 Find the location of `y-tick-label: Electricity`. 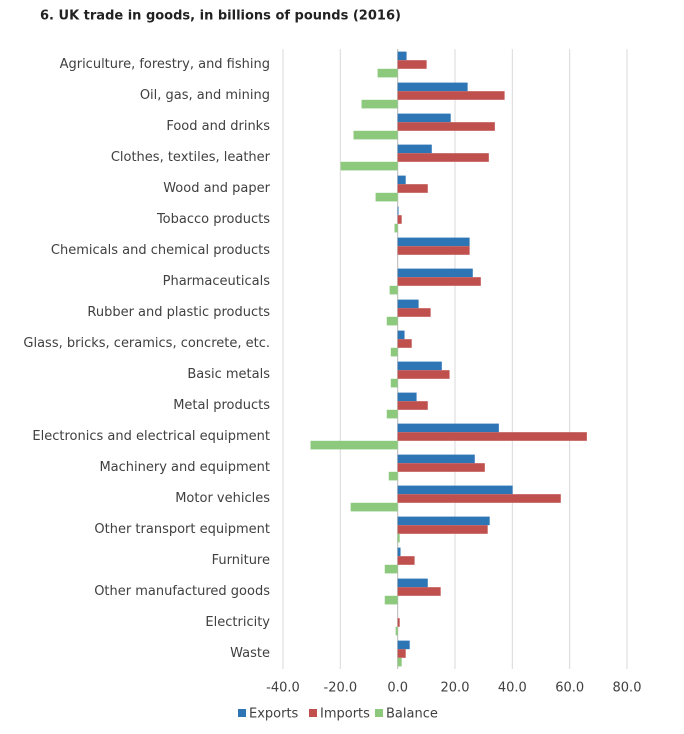

y-tick-label: Electricity is located at coordinates (237, 622).